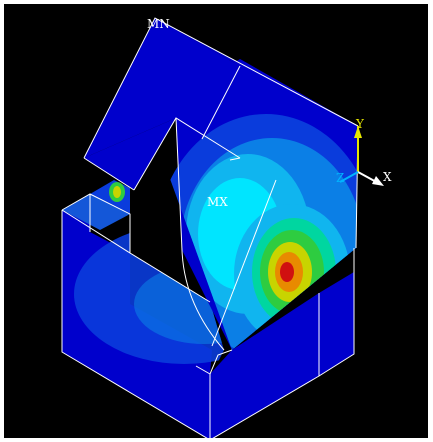 The height and width of the screenshot is (442, 433). I want to click on tilted-top-face, so click(162, 88).